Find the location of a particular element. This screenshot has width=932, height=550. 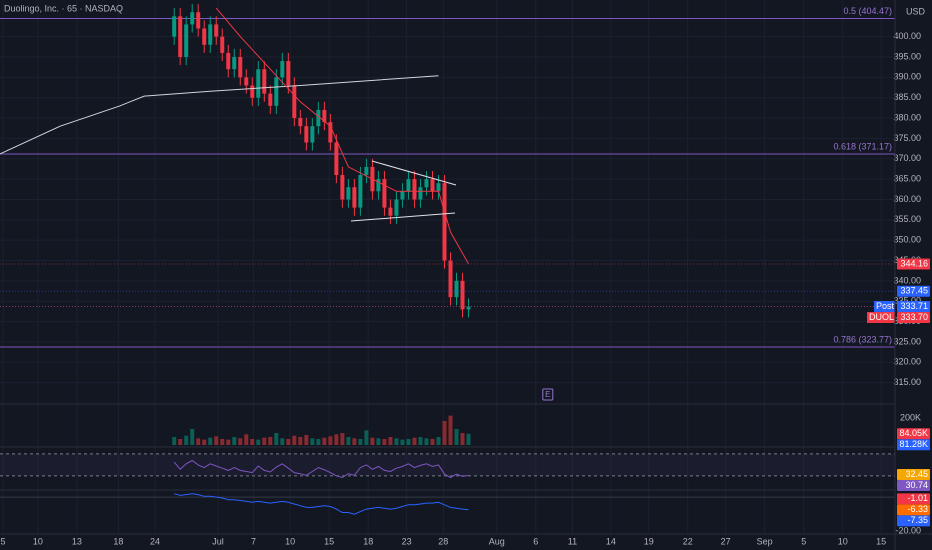

fib-label: 0.786 (323.77) is located at coordinates (862, 339).